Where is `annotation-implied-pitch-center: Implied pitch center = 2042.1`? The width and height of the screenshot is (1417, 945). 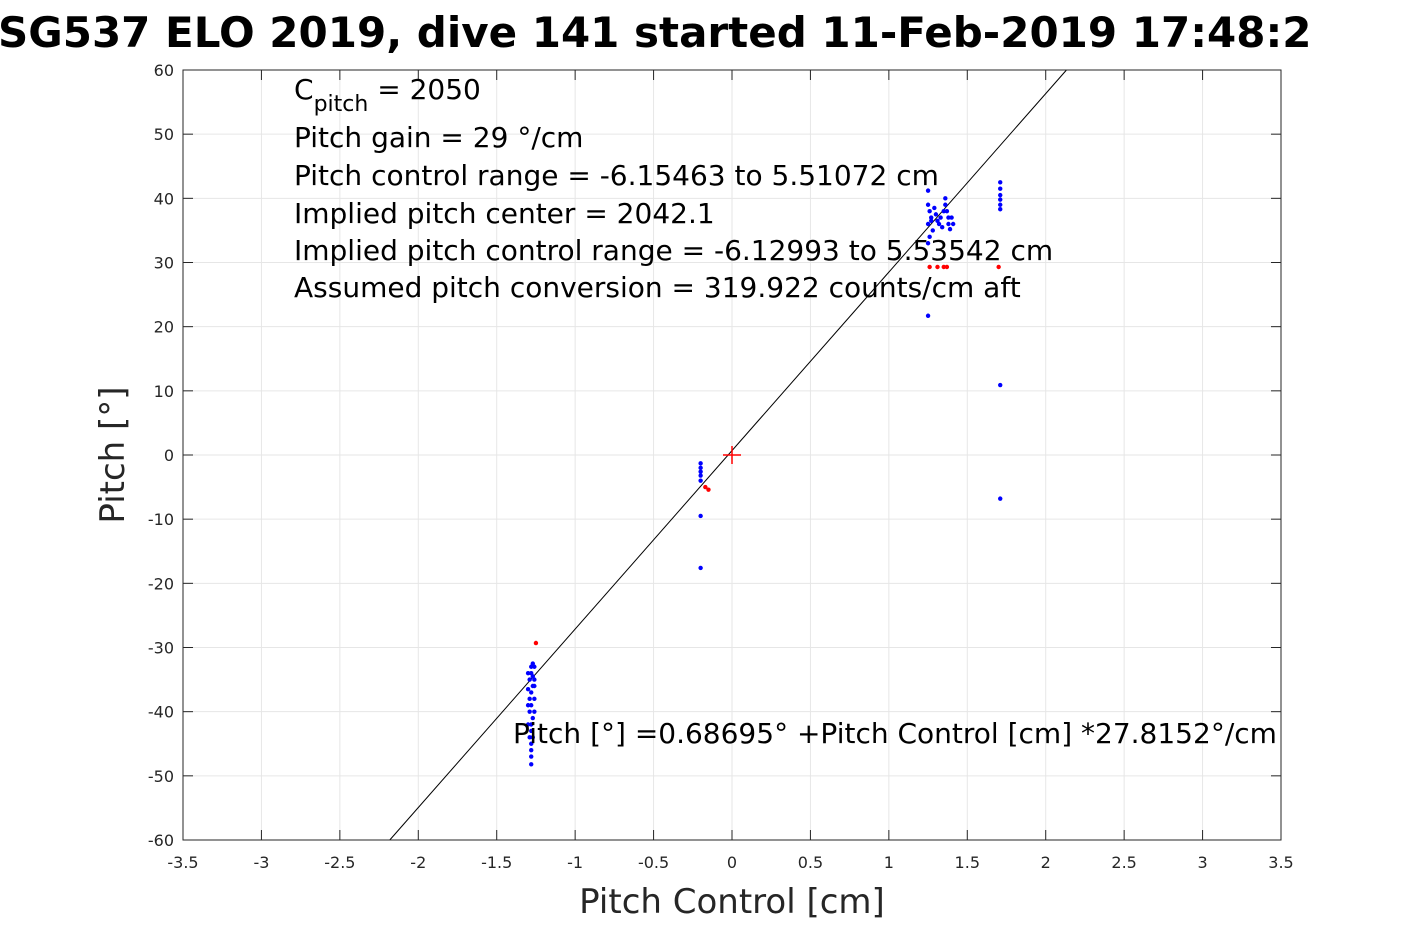 annotation-implied-pitch-center: Implied pitch center = 2042.1 is located at coordinates (504, 213).